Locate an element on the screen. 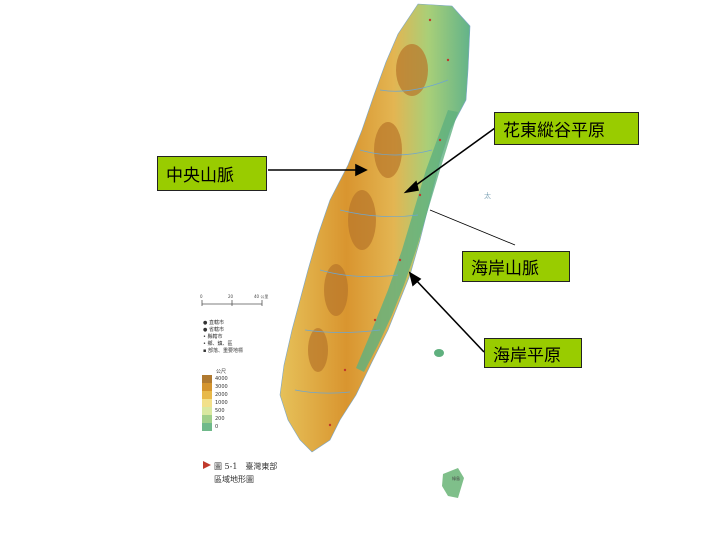 The width and height of the screenshot is (728, 546). coastal-range-band is located at coordinates (407, 241).